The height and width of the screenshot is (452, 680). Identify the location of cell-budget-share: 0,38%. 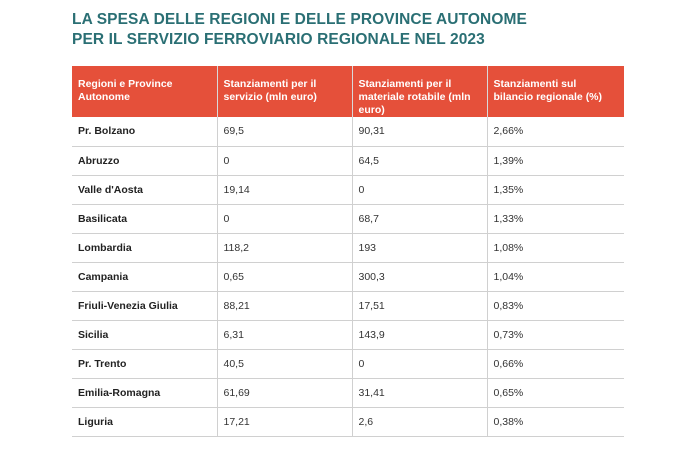
(555, 422).